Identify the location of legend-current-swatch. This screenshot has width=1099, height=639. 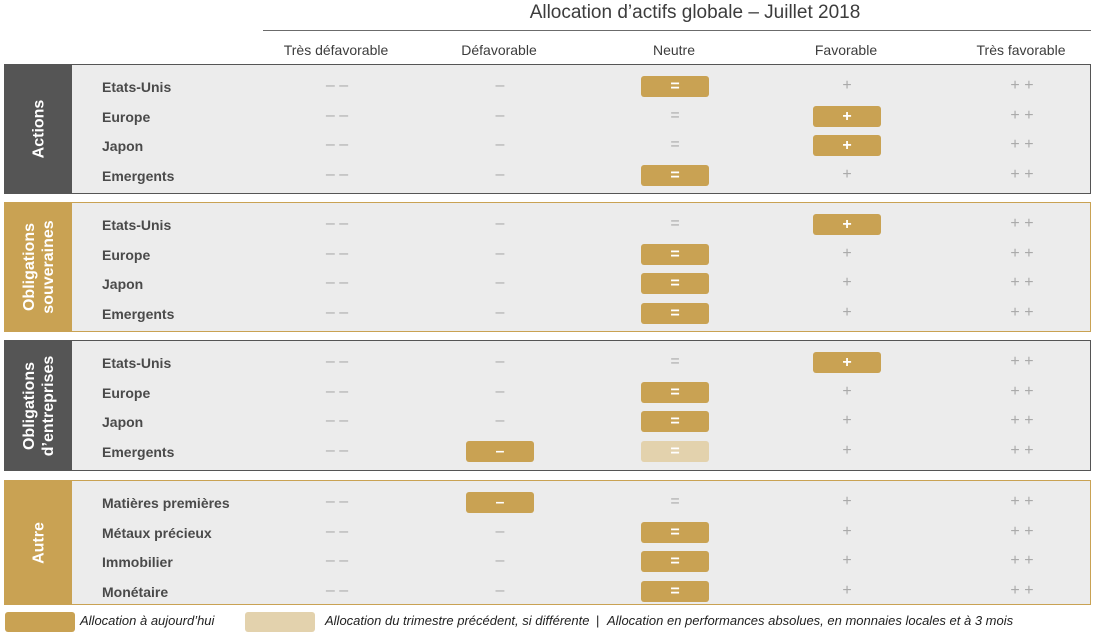
(40, 622).